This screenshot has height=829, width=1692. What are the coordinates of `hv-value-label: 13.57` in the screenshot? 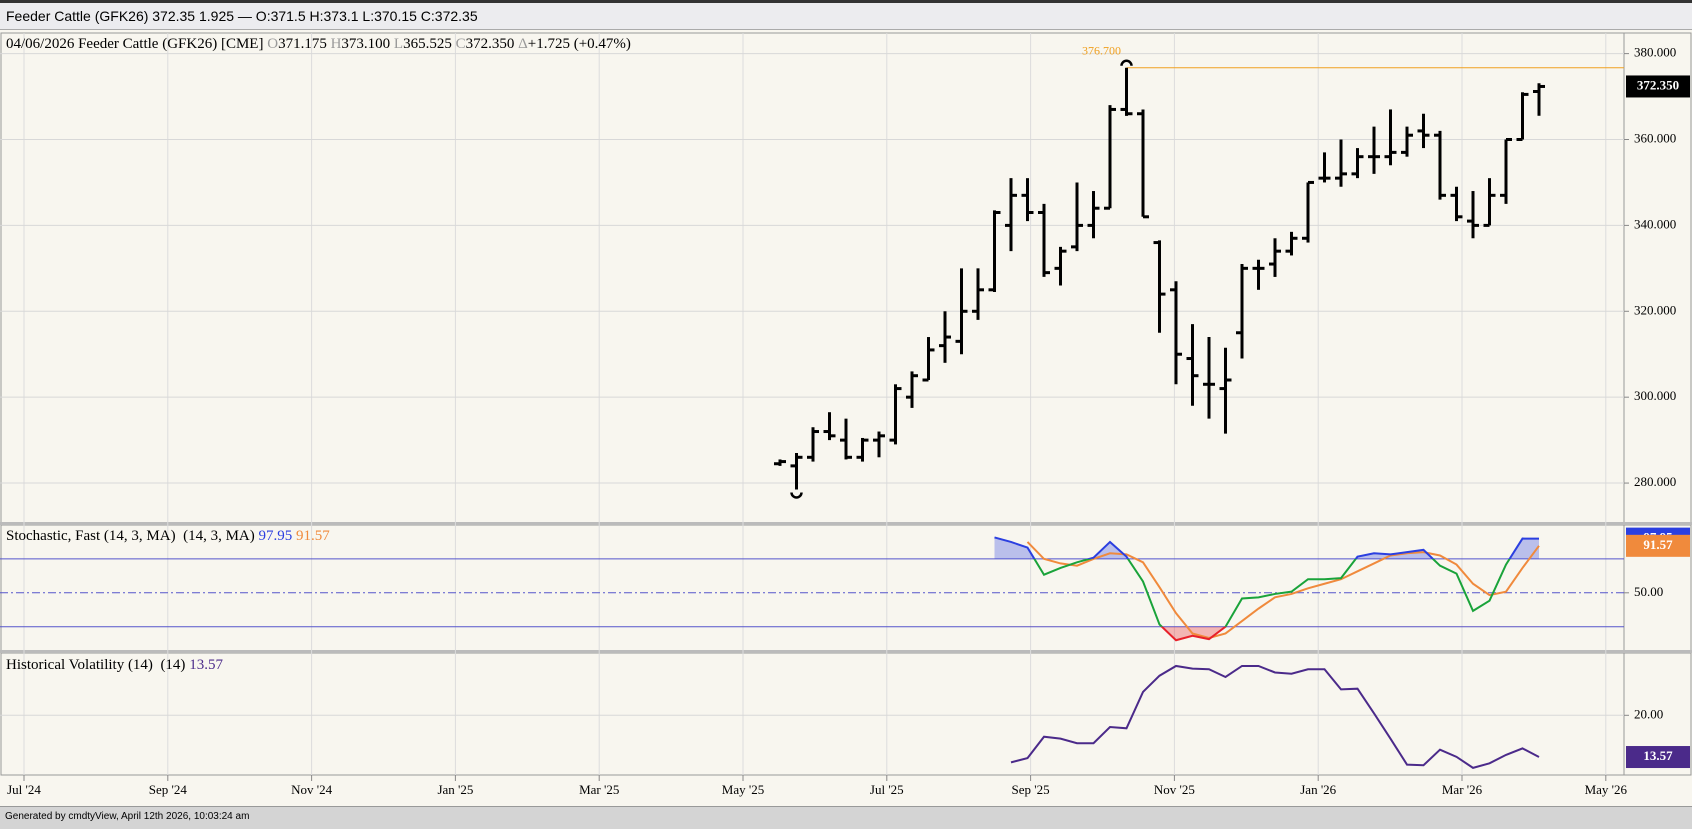 It's located at (1658, 755).